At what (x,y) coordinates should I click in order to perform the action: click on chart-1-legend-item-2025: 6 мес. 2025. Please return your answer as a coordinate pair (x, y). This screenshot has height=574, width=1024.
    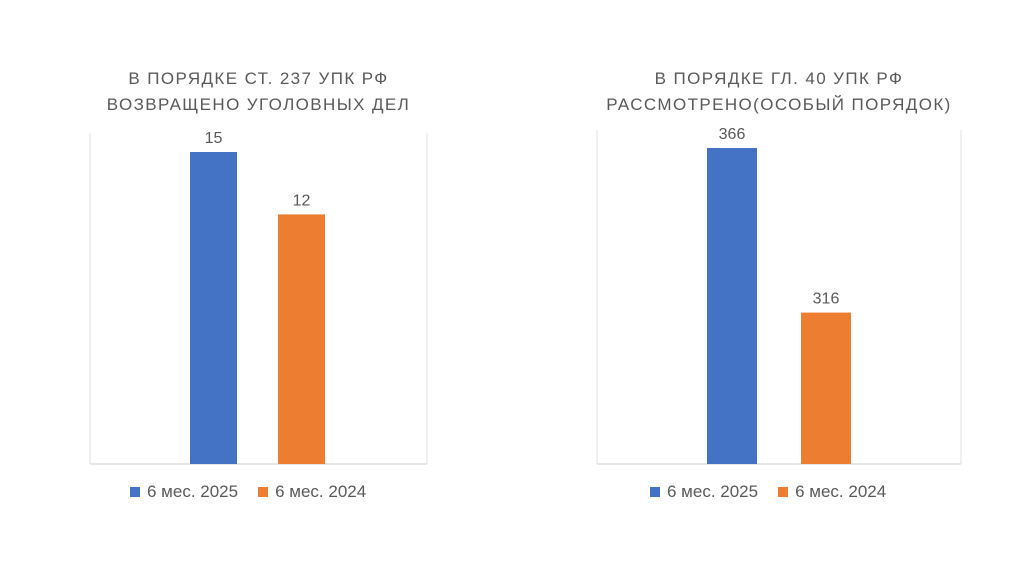
    Looking at the image, I should click on (184, 492).